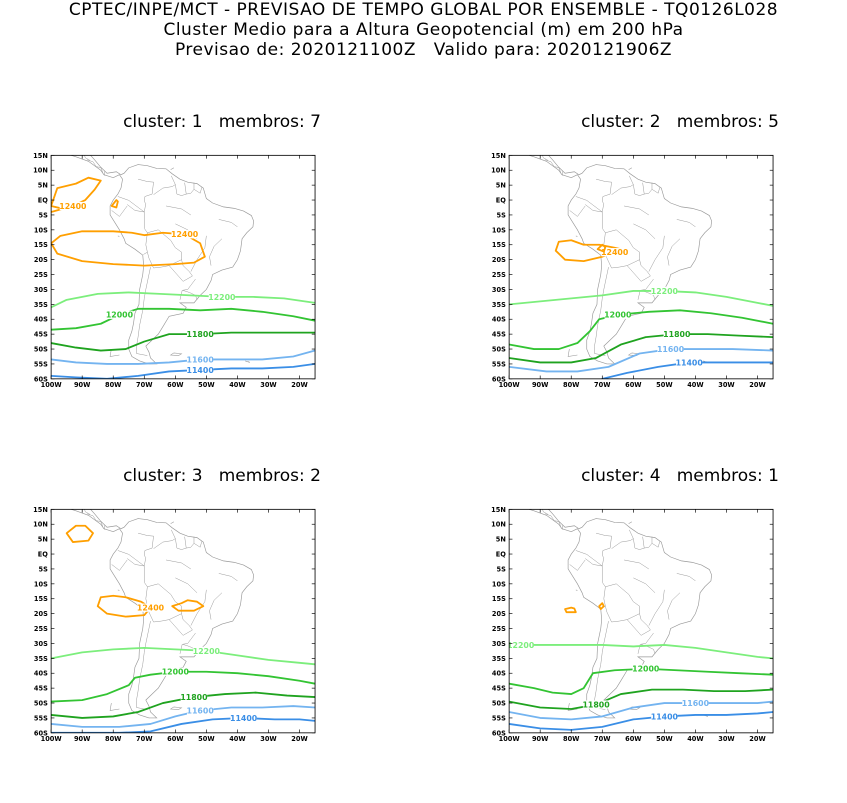 Image resolution: width=847 pixels, height=803 pixels. Describe the element at coordinates (222, 122) in the screenshot. I see `panel-title: cluster: 1 membros: 7` at that location.